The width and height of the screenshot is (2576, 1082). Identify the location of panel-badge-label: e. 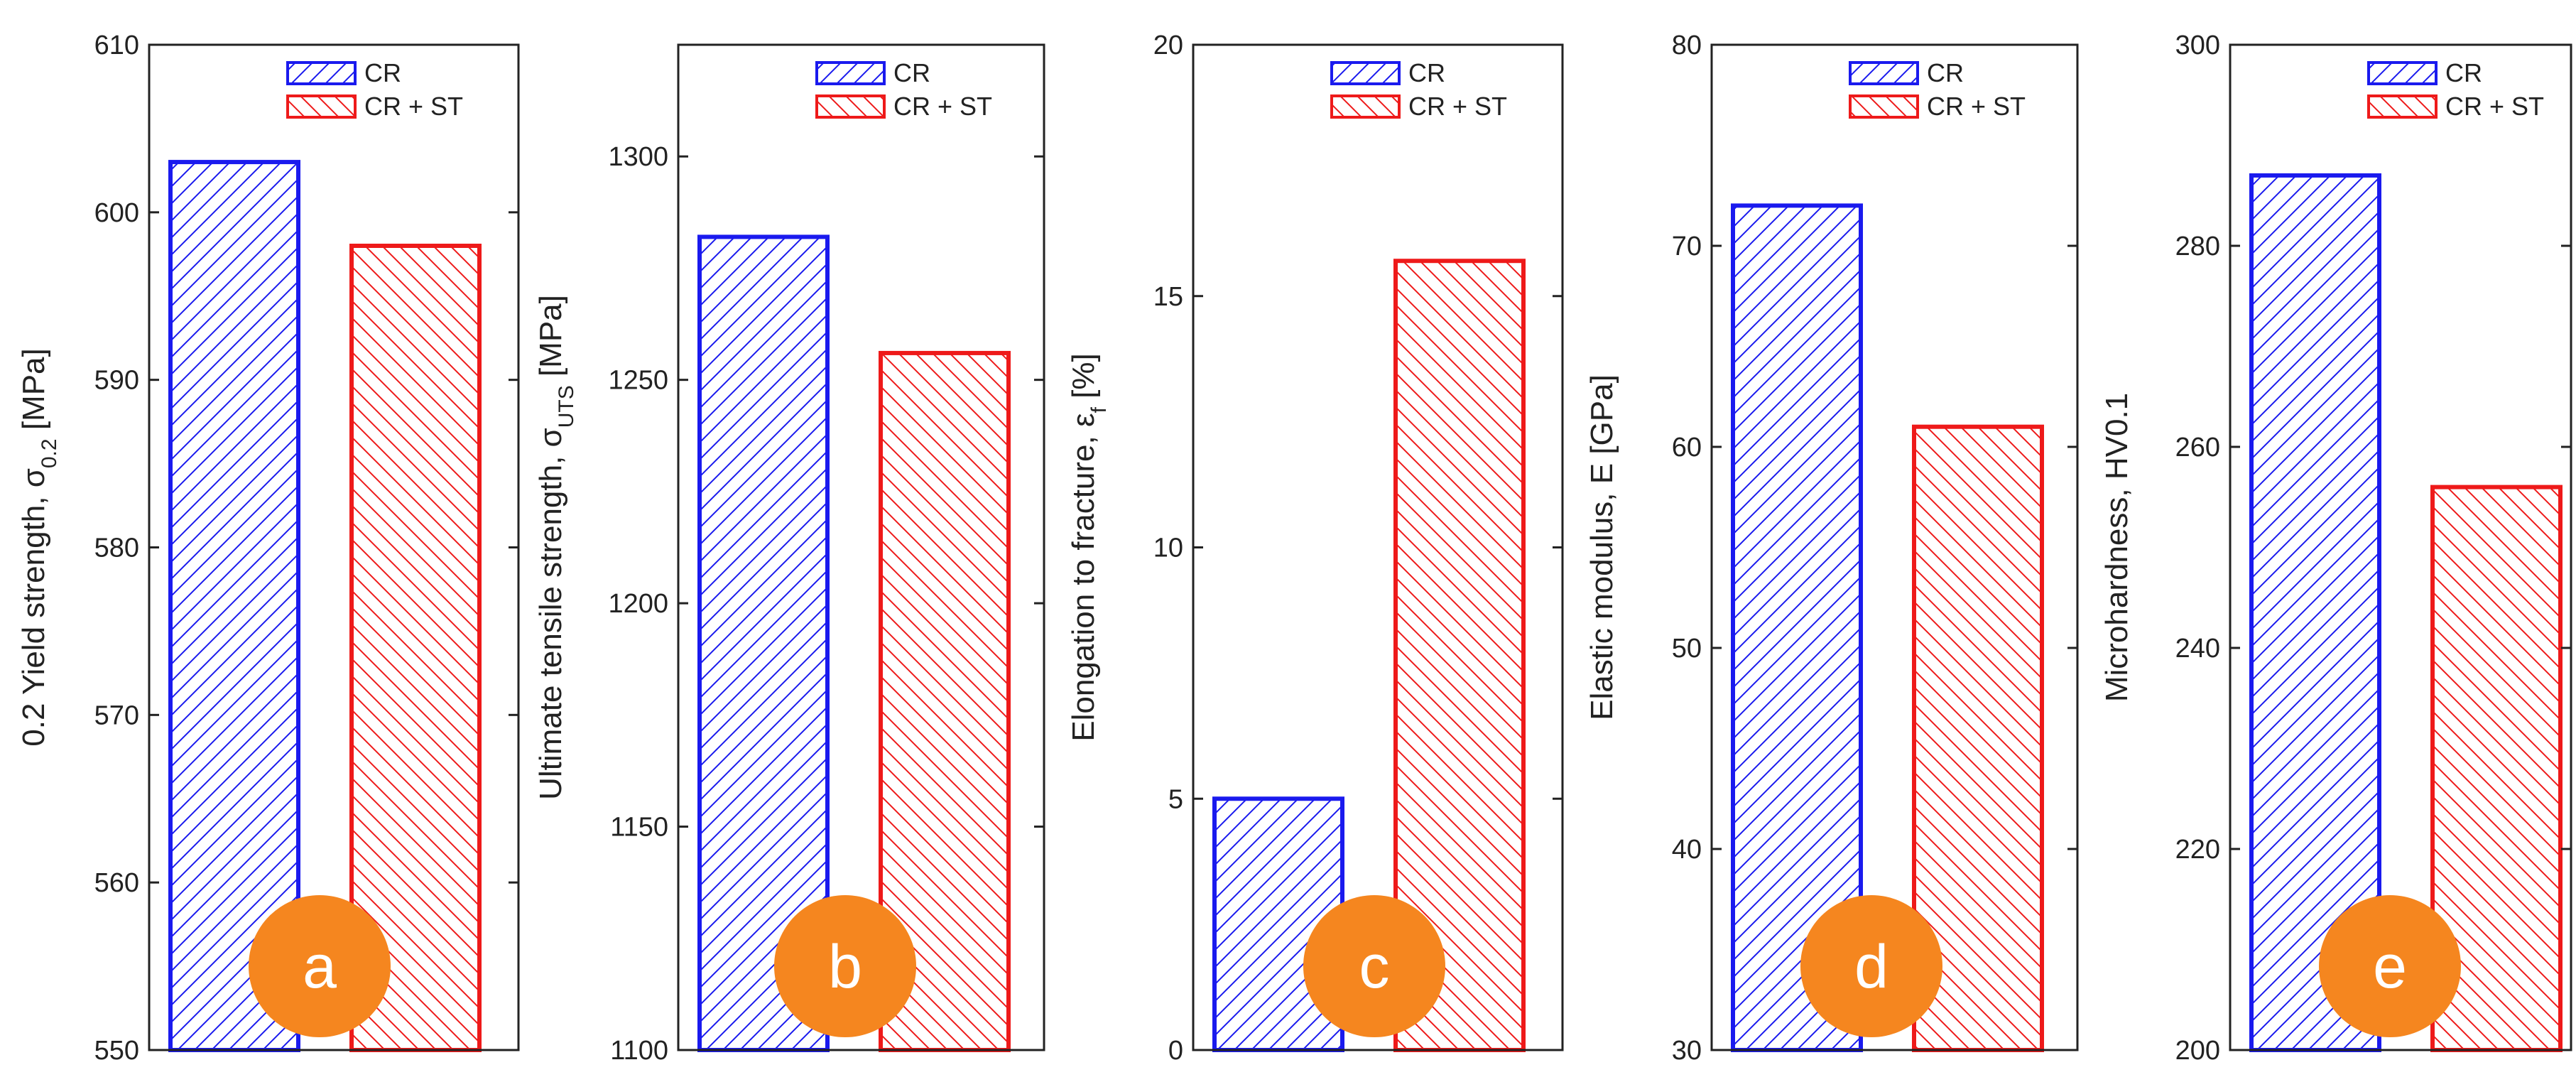
(2390, 967).